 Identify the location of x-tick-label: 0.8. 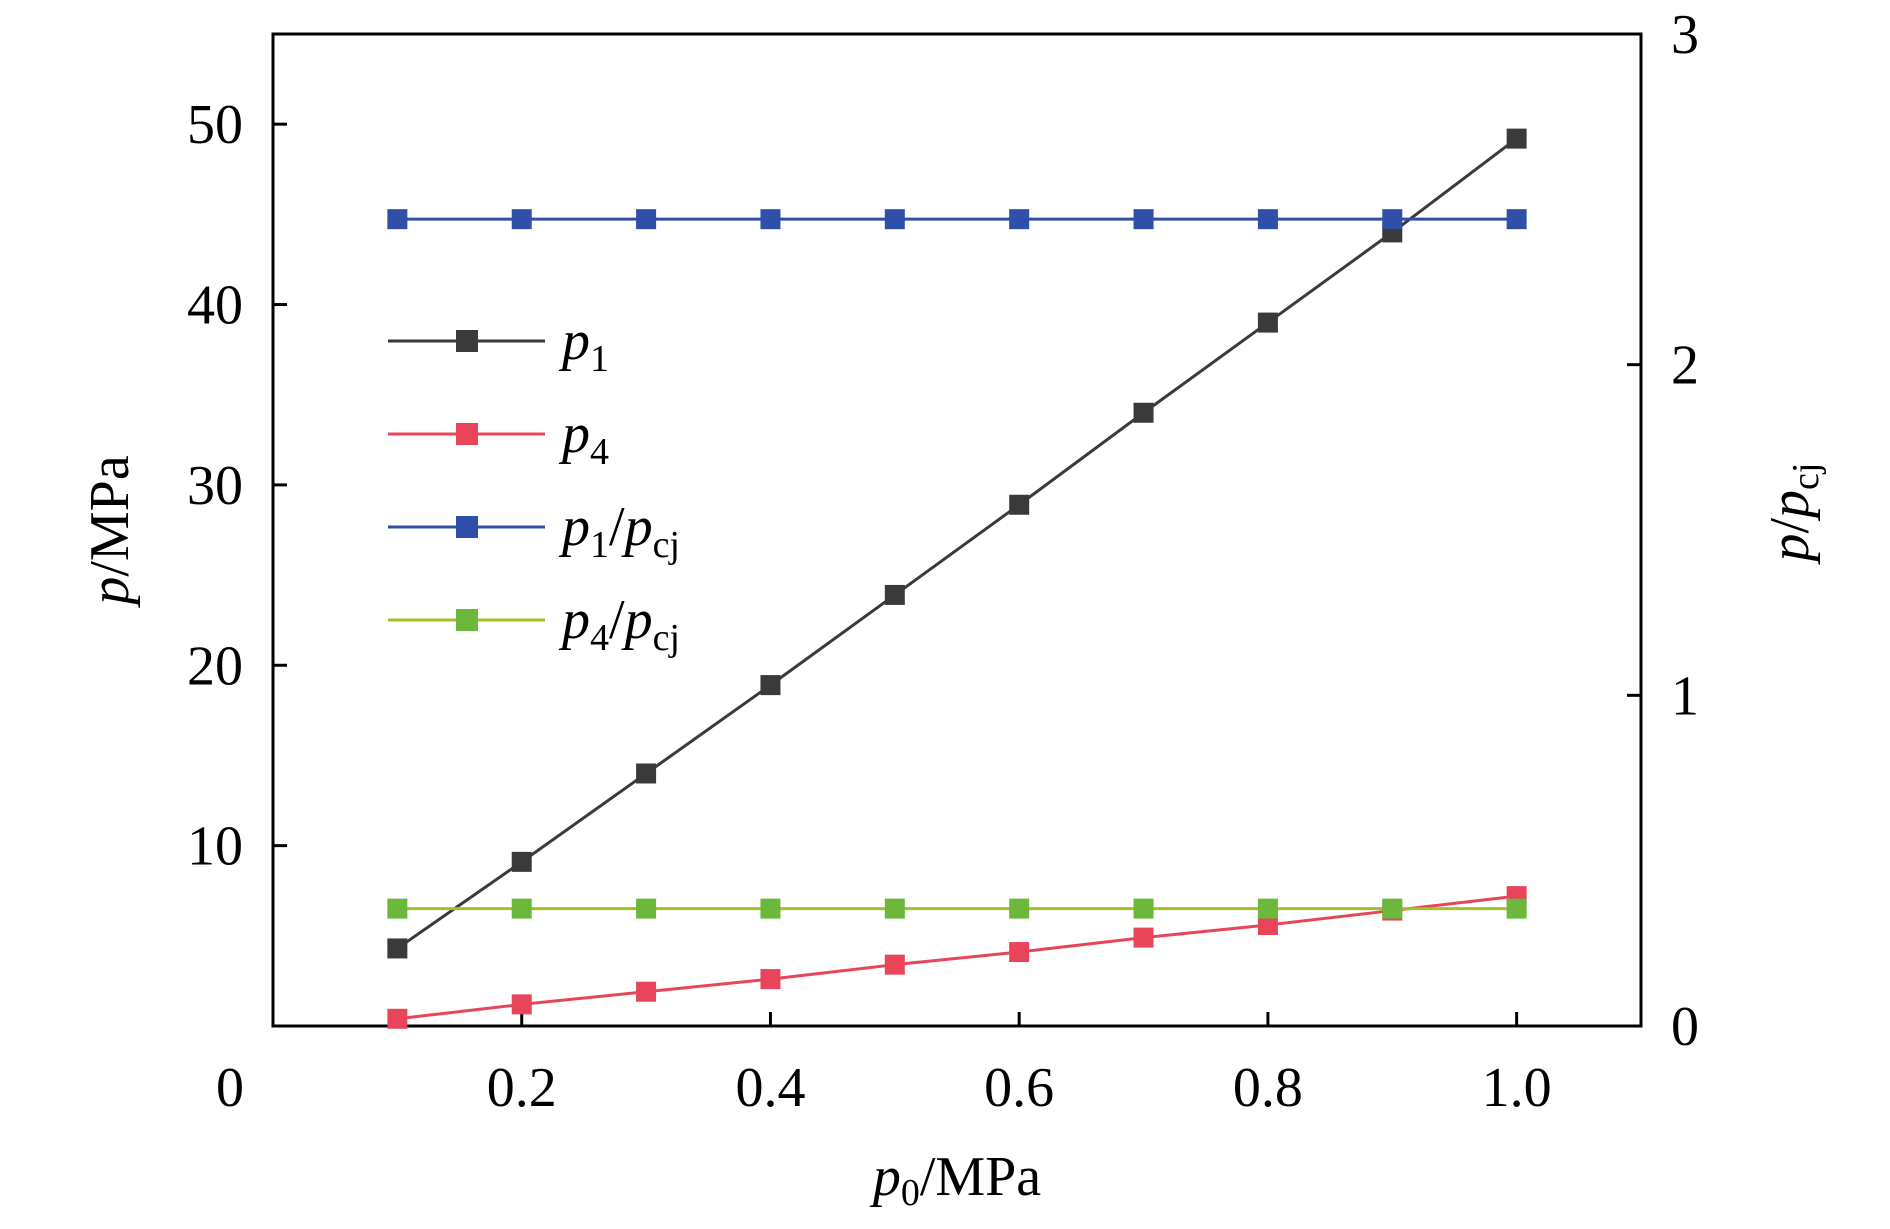
(1268, 1088).